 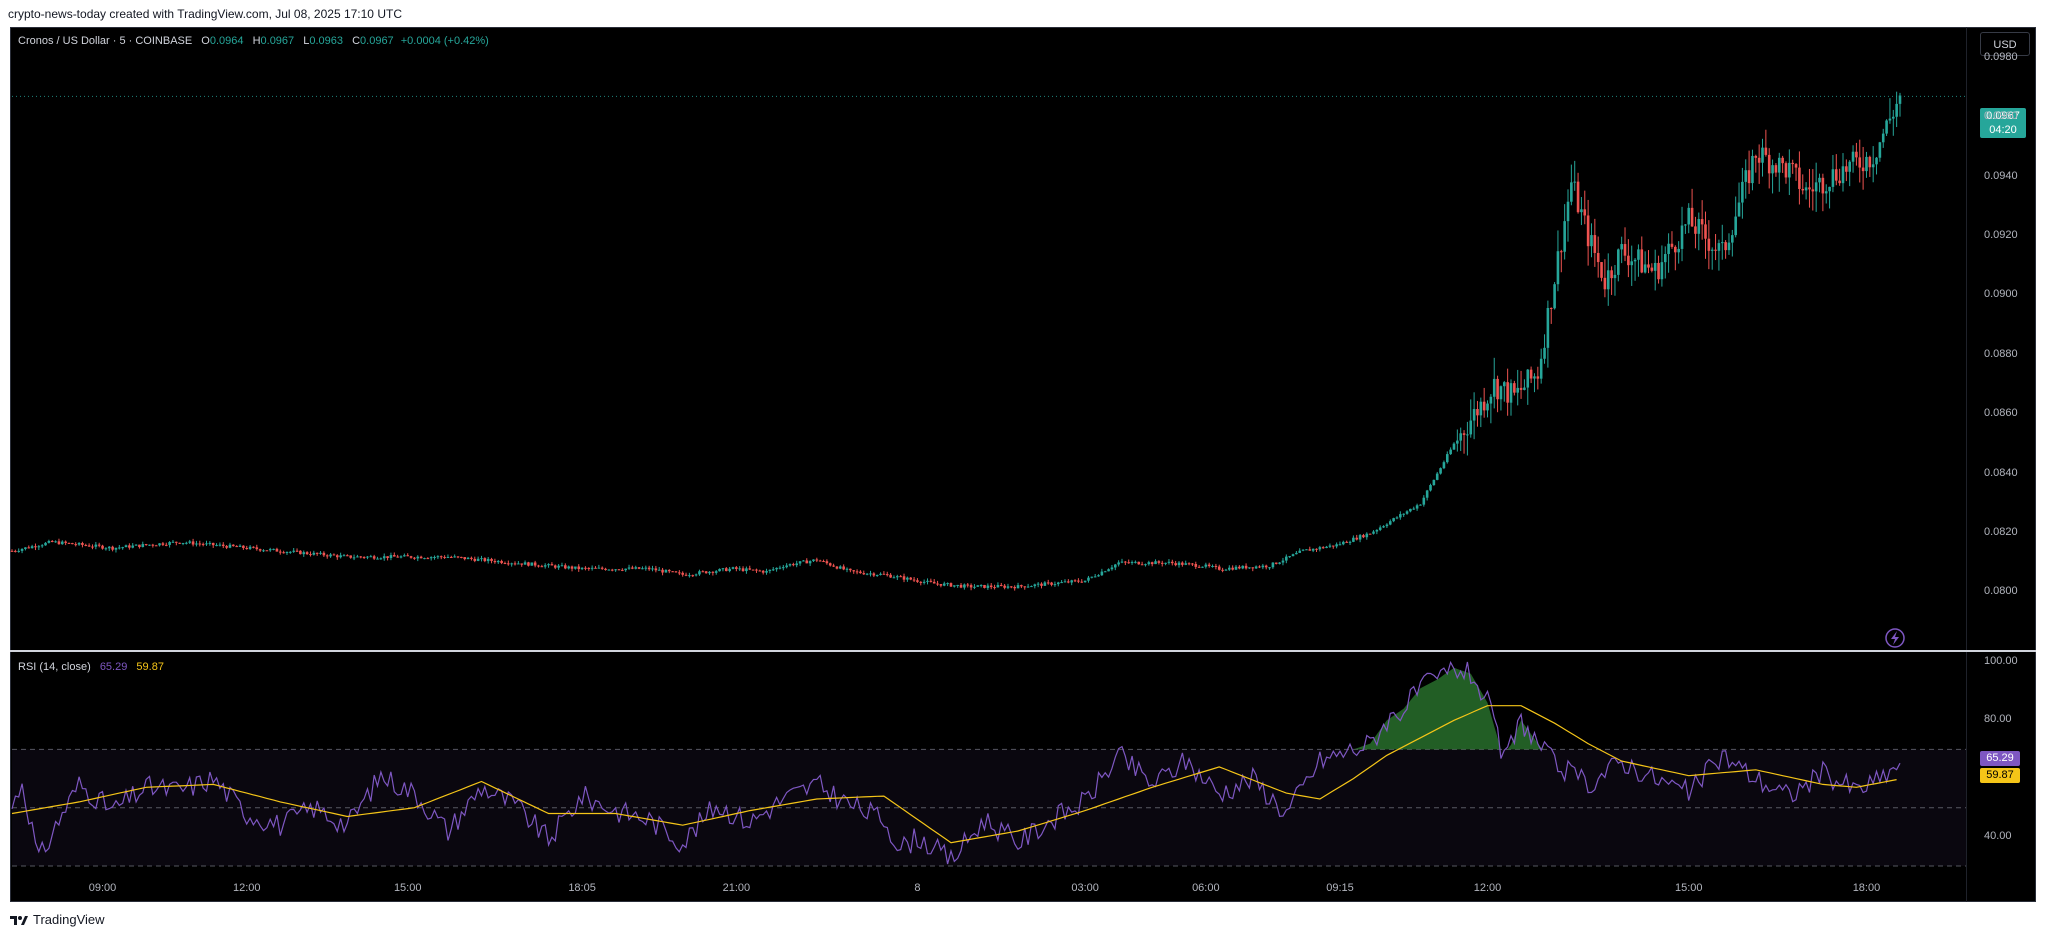 I want to click on lightning-icon, so click(x=1895, y=638).